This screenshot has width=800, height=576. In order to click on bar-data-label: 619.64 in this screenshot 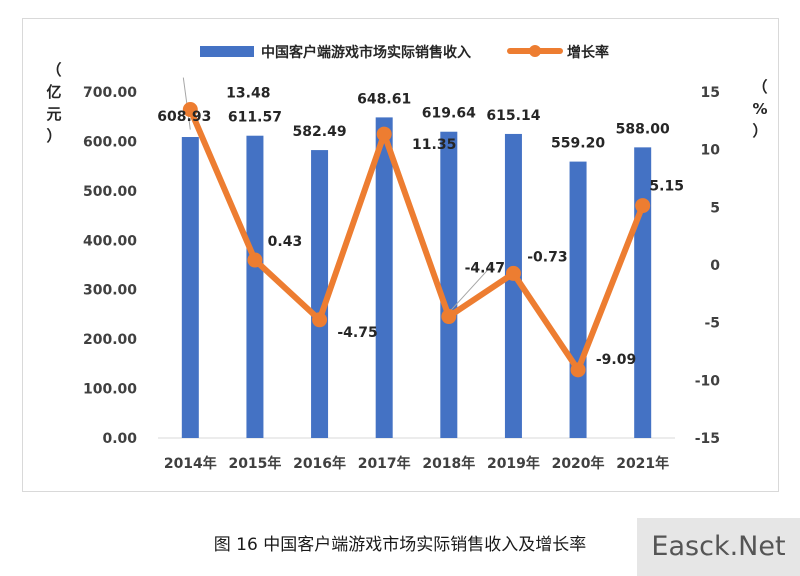, I will do `click(449, 114)`.